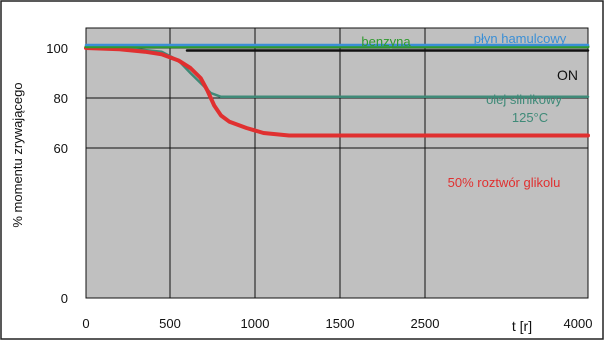  What do you see at coordinates (522, 326) in the screenshot?
I see `x-axis-label: t [r]` at bounding box center [522, 326].